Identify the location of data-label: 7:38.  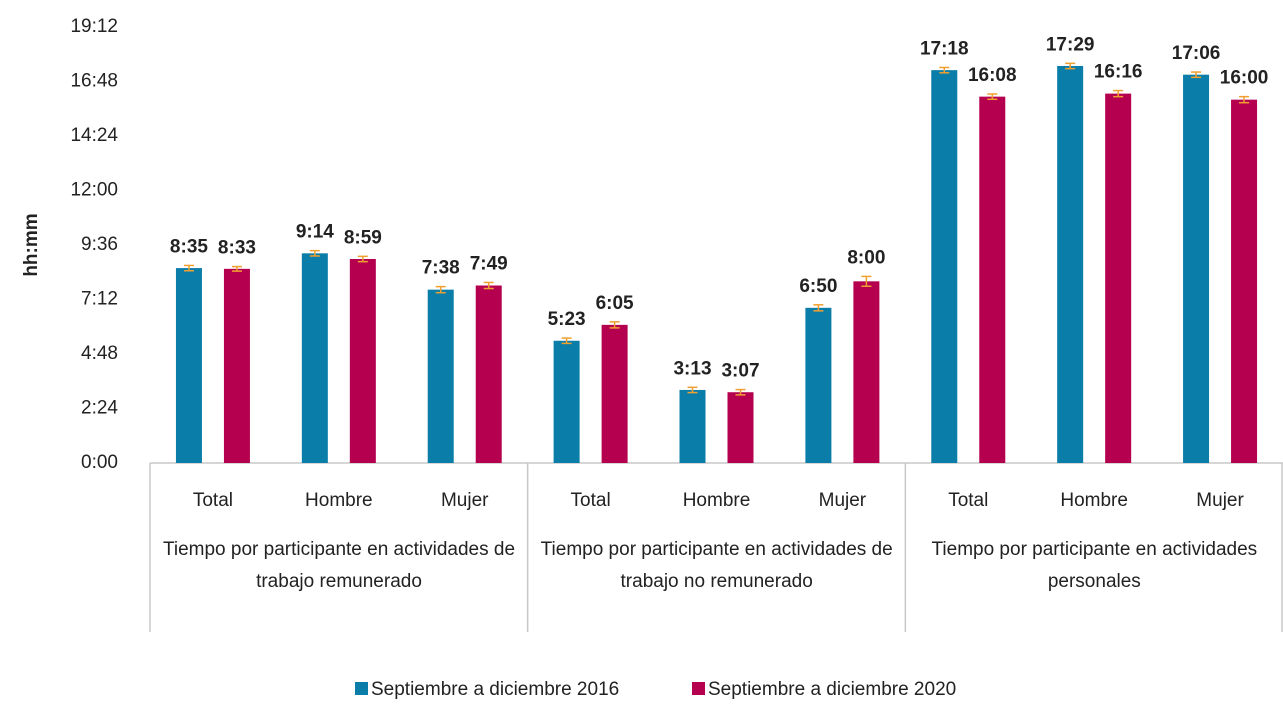
(441, 268).